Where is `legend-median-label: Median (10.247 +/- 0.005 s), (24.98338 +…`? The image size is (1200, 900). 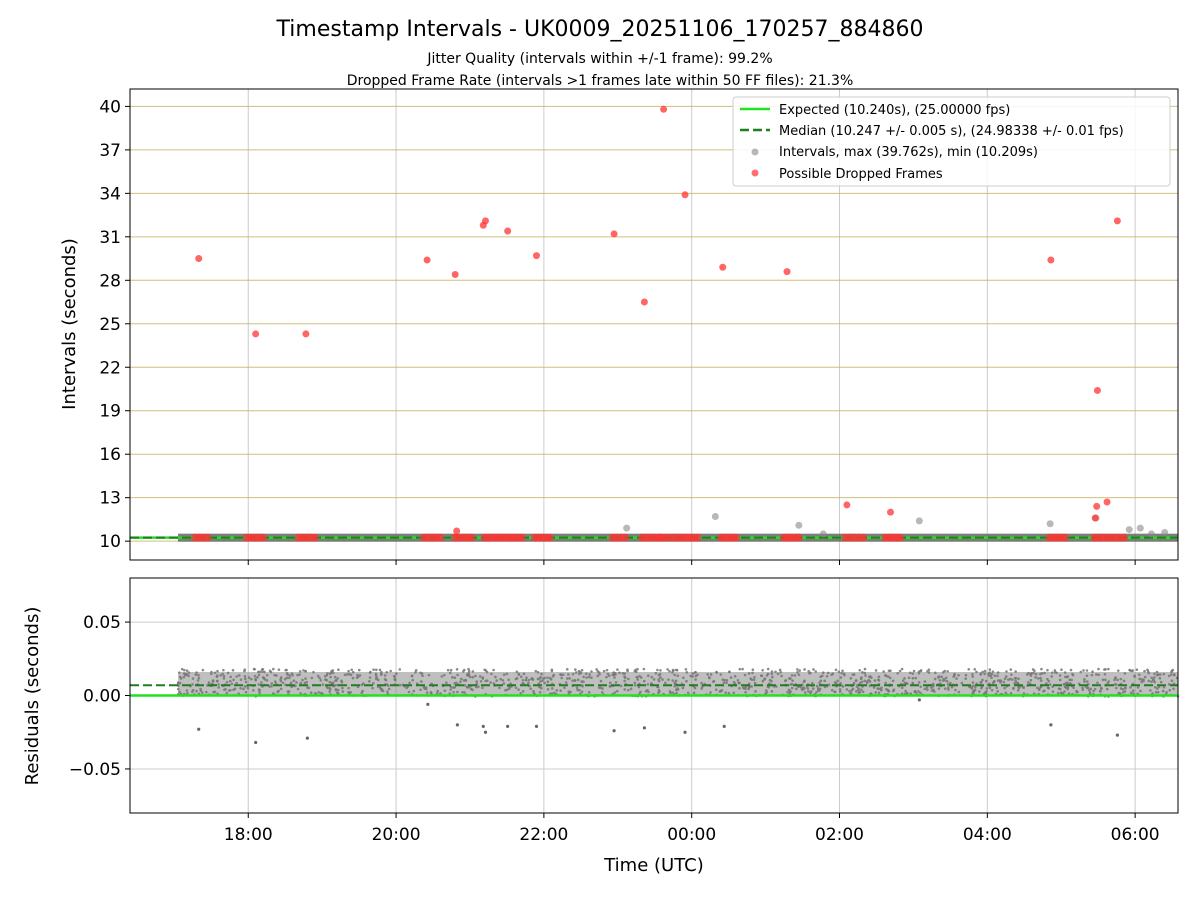
legend-median-label: Median (10.247 +/- 0.005 s), (24.98338 +… is located at coordinates (951, 131).